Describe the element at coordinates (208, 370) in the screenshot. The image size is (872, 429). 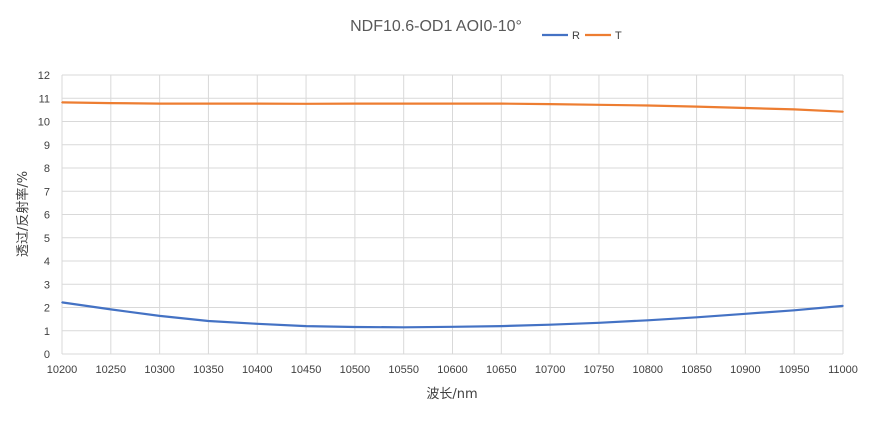
I see `x-tick-label: 10350` at that location.